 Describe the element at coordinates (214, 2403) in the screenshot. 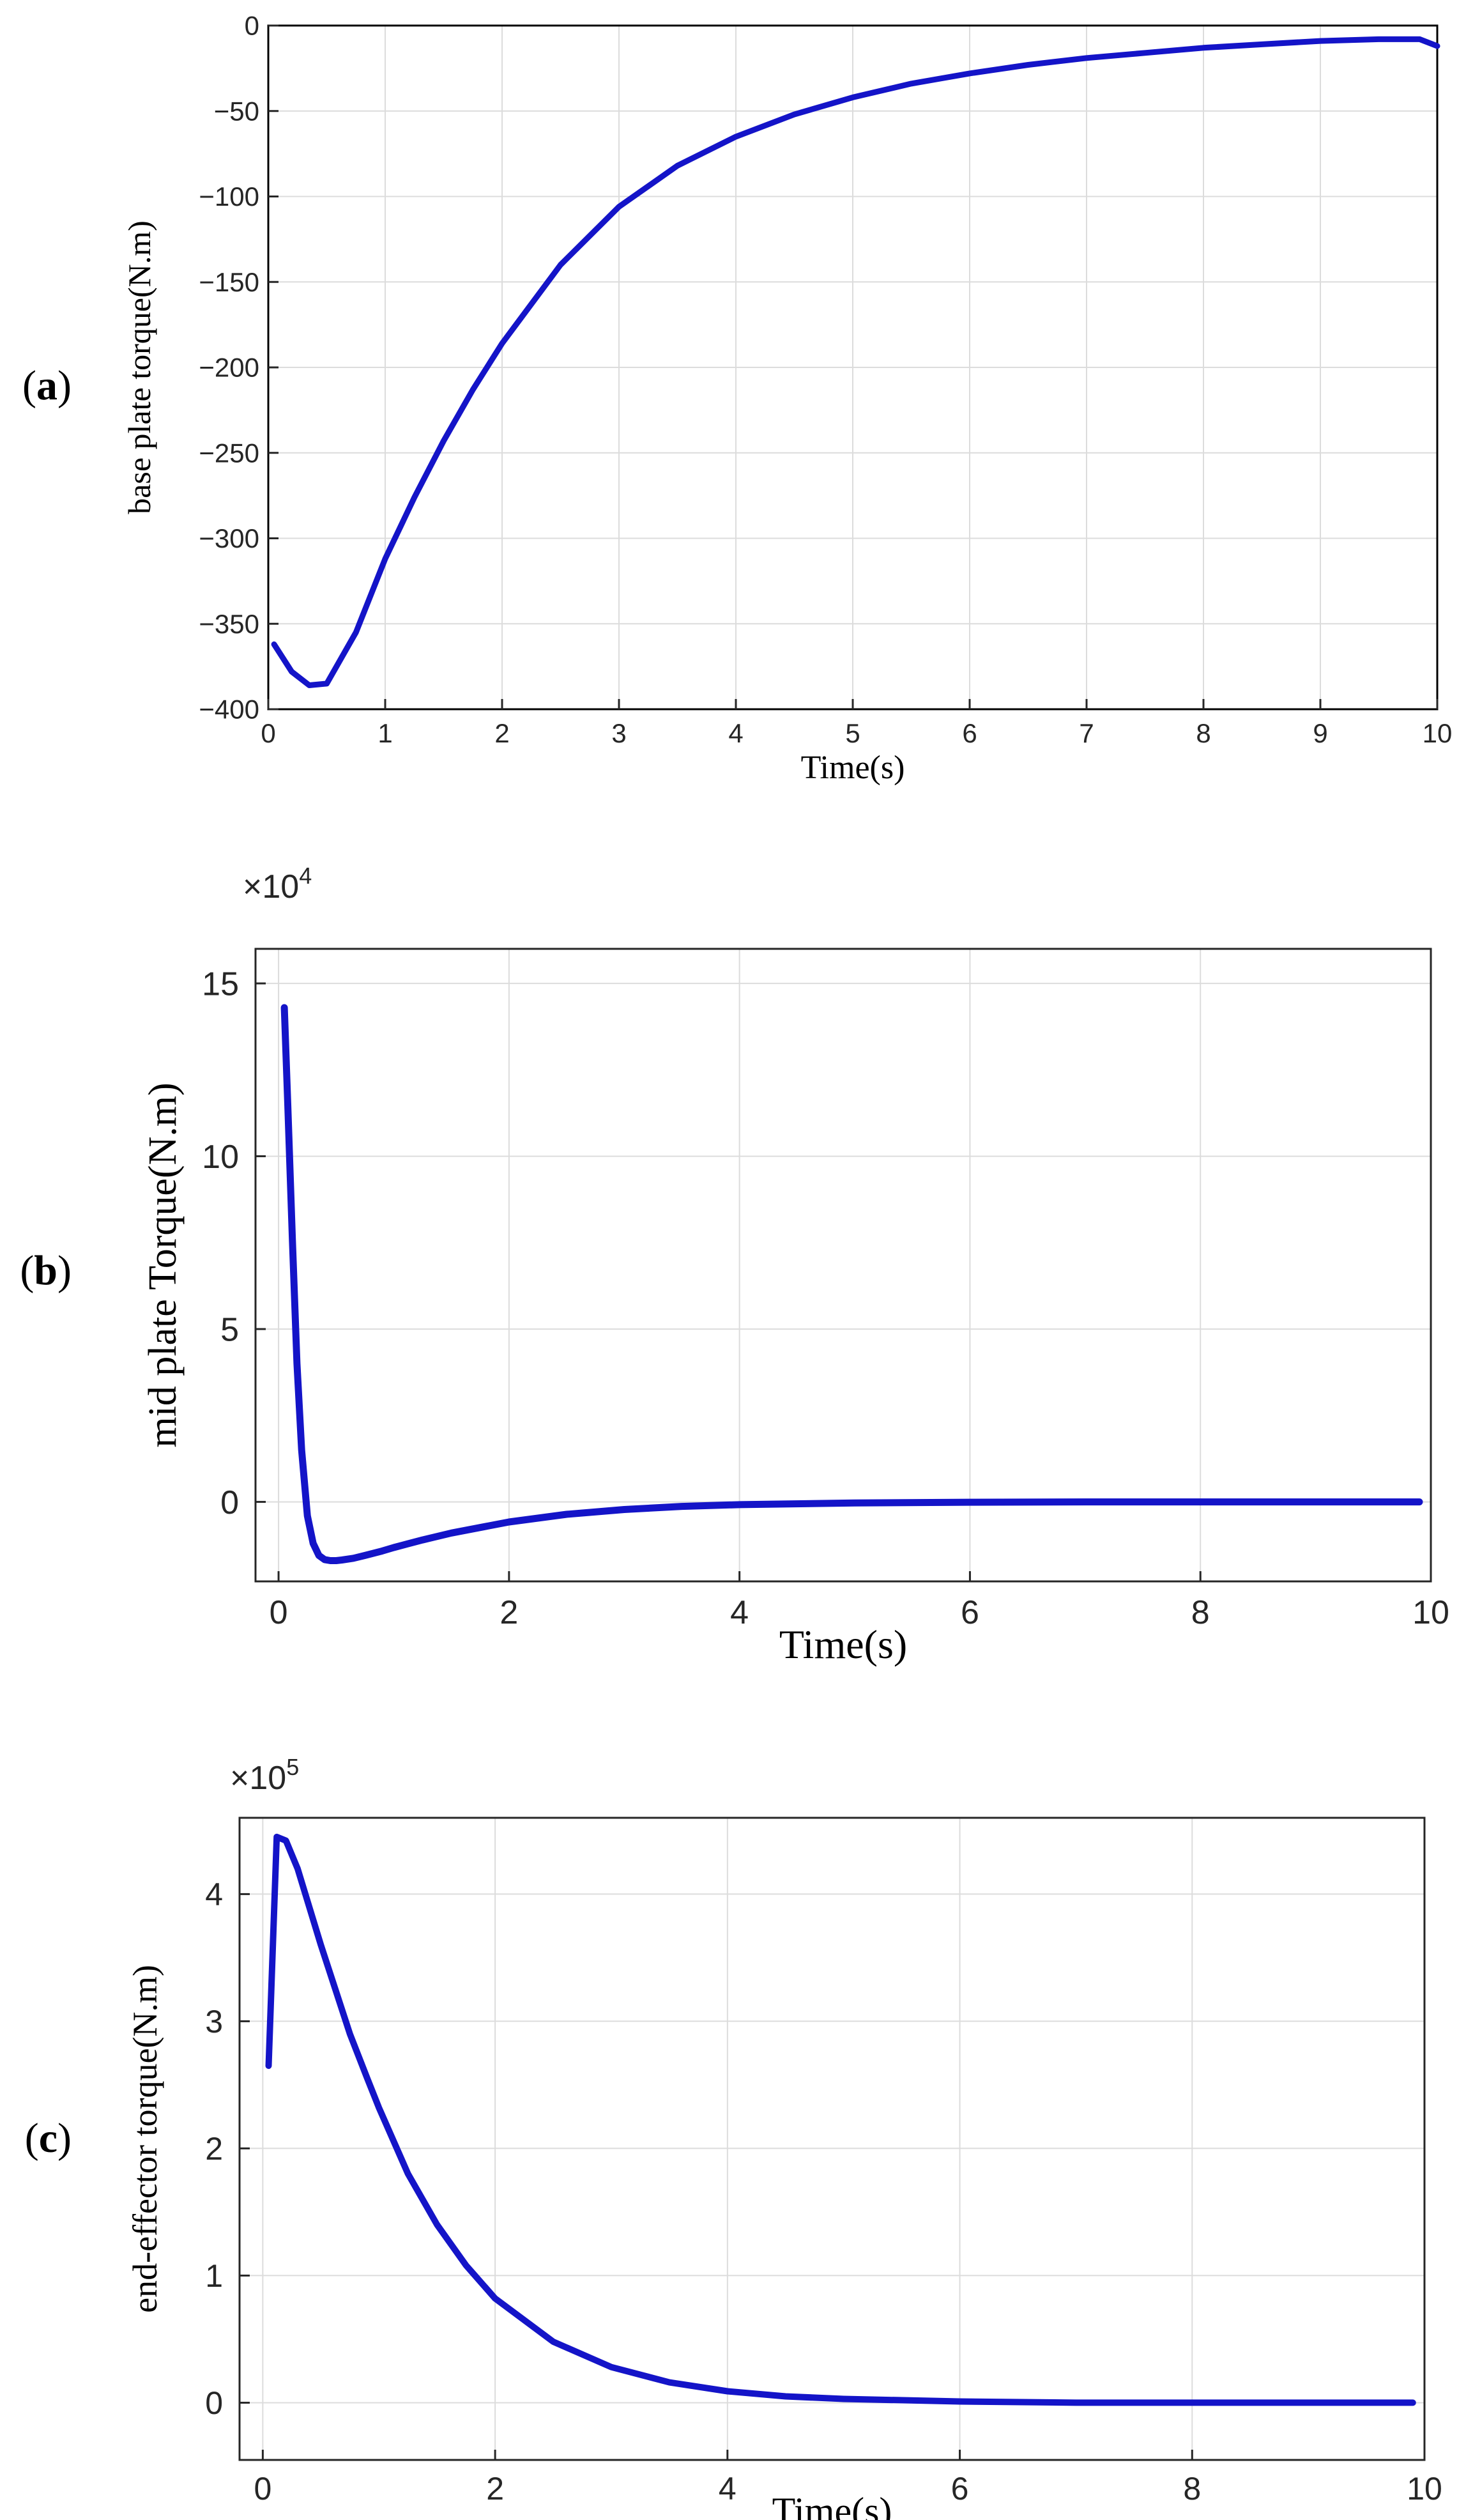

I see `y-tick-label-c: 0` at that location.